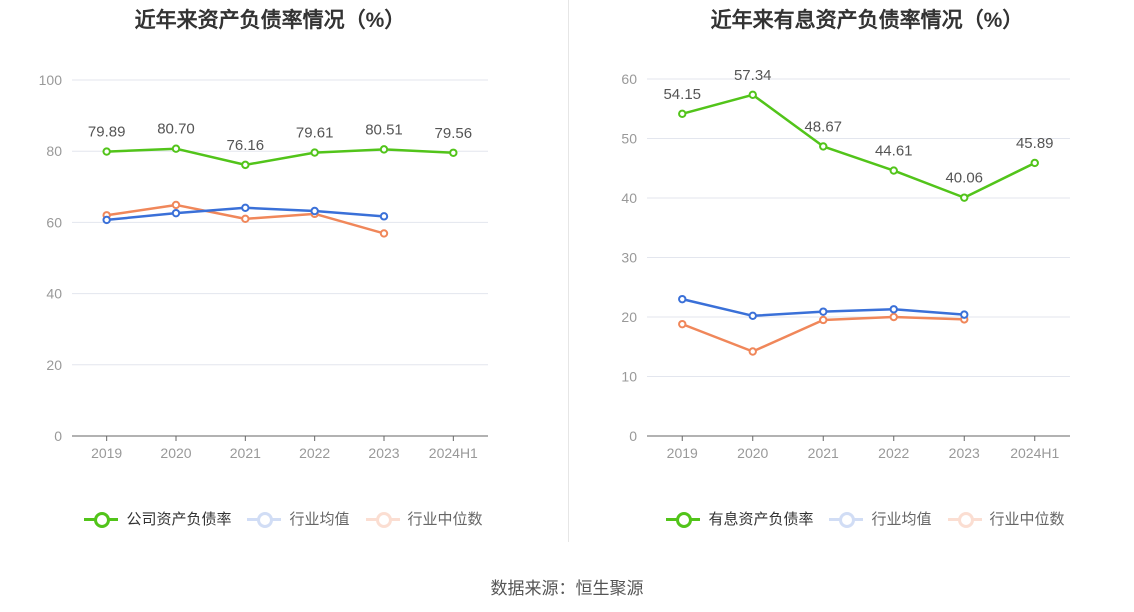 This screenshot has height=612, width=1134. I want to click on chart-legend: 公司资产负债率 行业均值 行业中位数, so click(283, 518).